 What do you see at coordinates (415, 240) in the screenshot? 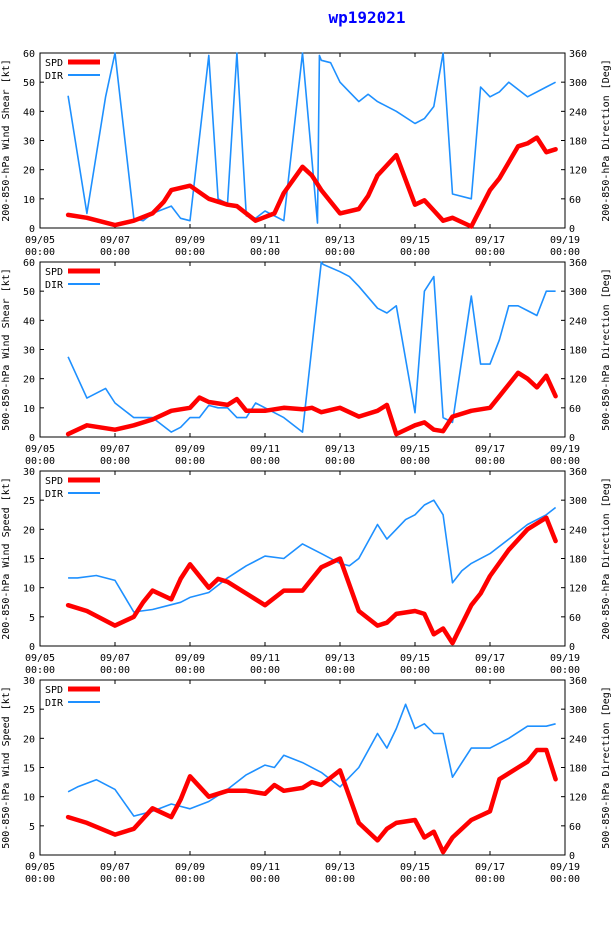
I see `x-tick-date-0: 09/15` at bounding box center [415, 240].